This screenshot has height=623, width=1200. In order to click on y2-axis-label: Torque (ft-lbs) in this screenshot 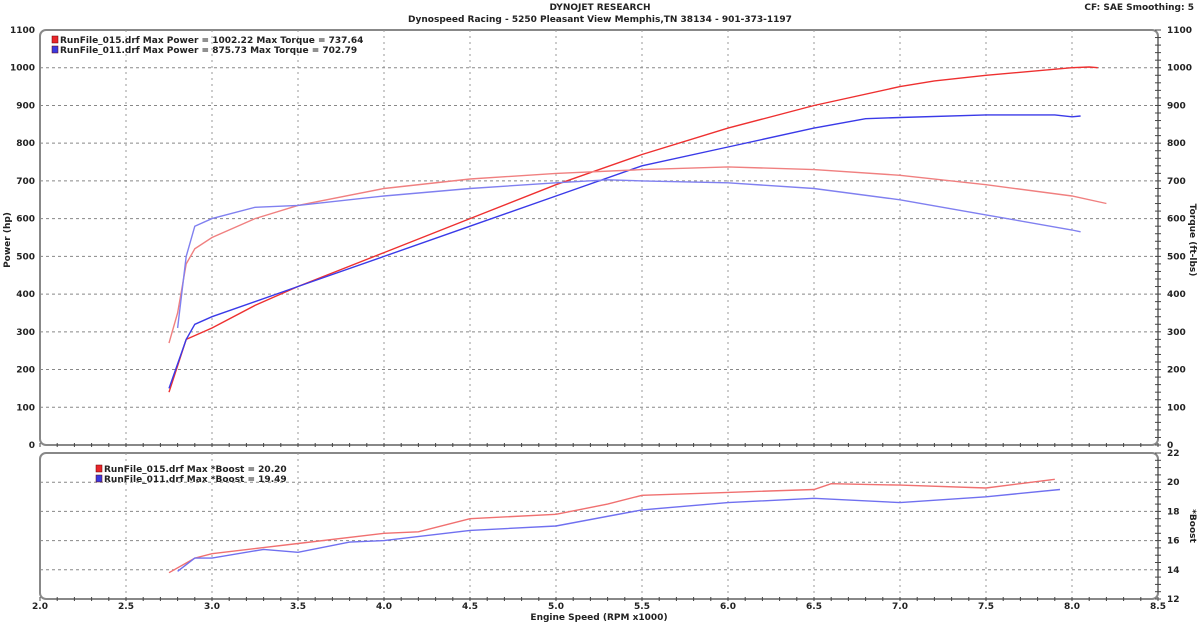, I will do `click(1192, 240)`.